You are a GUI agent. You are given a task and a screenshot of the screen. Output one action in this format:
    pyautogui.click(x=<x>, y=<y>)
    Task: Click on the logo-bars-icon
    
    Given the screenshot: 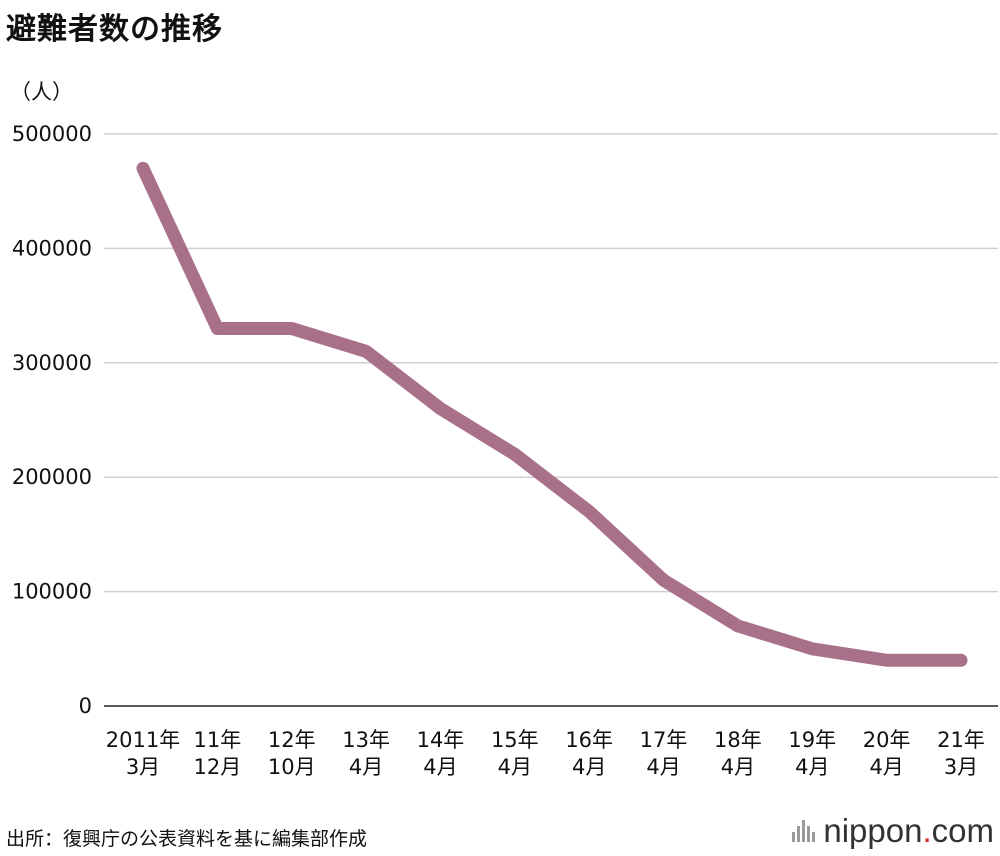 What is the action you would take?
    pyautogui.click(x=804, y=831)
    